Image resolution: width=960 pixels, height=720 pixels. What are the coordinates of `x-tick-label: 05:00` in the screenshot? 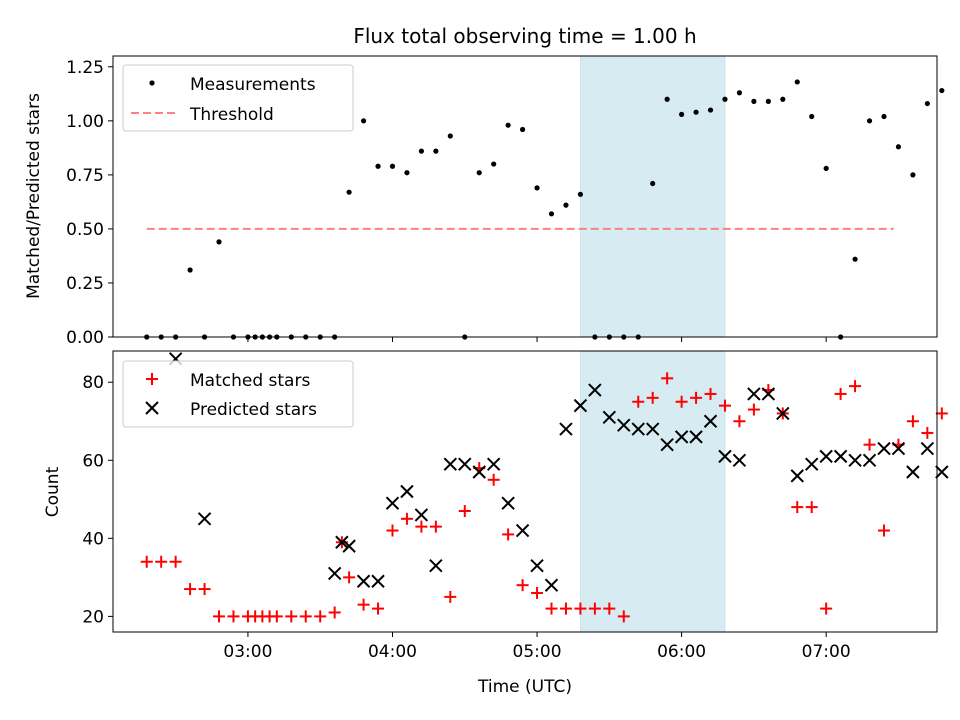 It's located at (537, 652).